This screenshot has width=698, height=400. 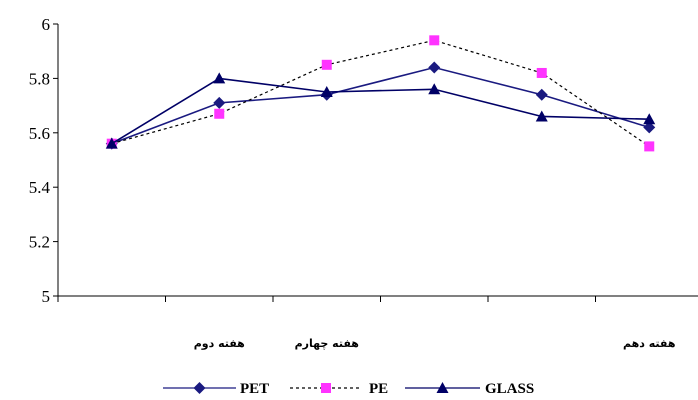 I want to click on chart-legend: PET PE GLASS, so click(x=348, y=389).